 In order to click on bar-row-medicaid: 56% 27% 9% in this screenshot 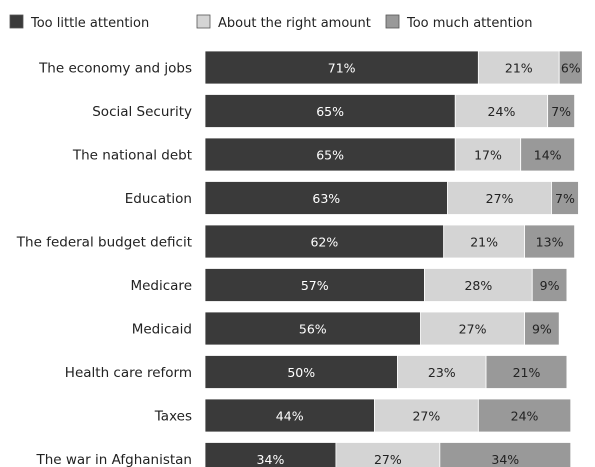, I will do `click(382, 328)`.